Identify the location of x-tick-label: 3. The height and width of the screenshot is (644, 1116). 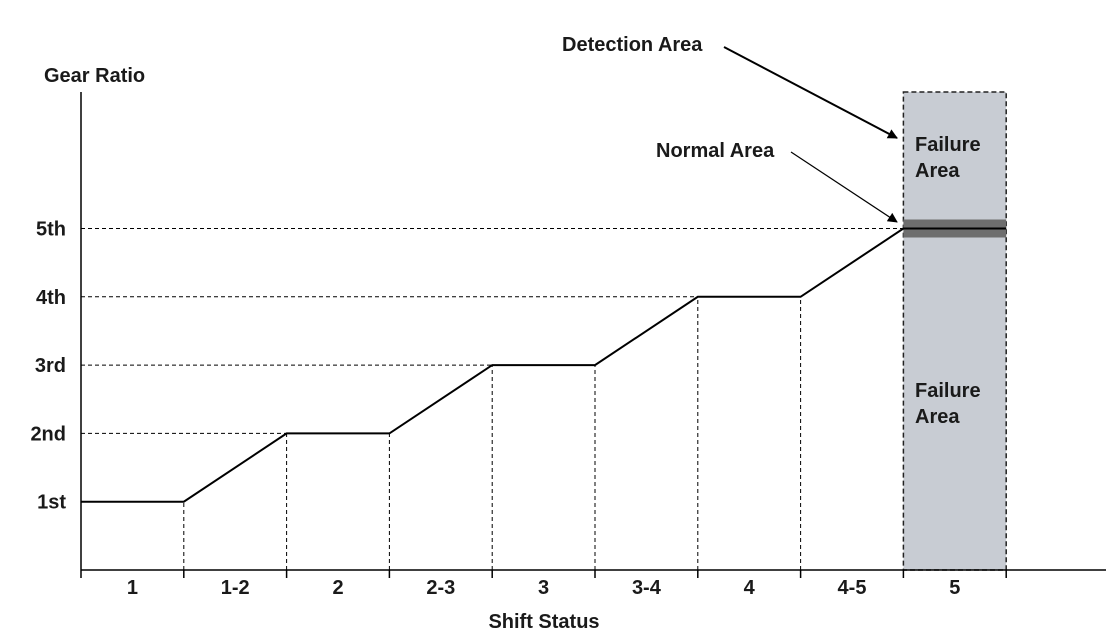
(543, 588).